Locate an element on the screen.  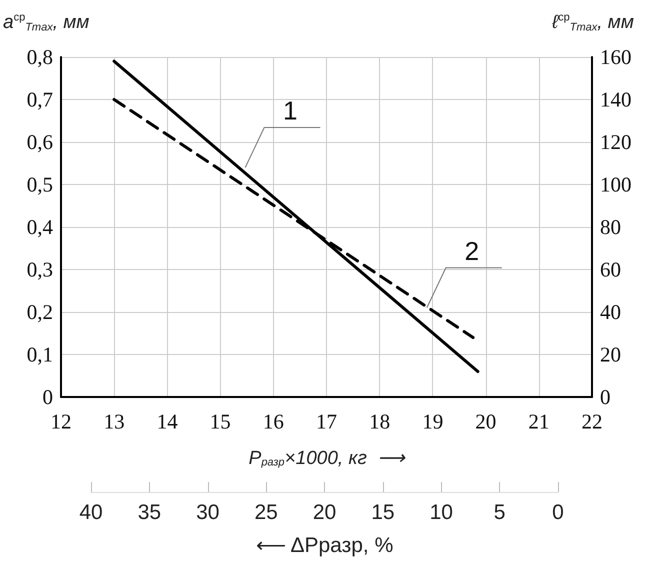
x-axis-title: Pразр×1000, кг ⟶ is located at coordinates (327, 458).